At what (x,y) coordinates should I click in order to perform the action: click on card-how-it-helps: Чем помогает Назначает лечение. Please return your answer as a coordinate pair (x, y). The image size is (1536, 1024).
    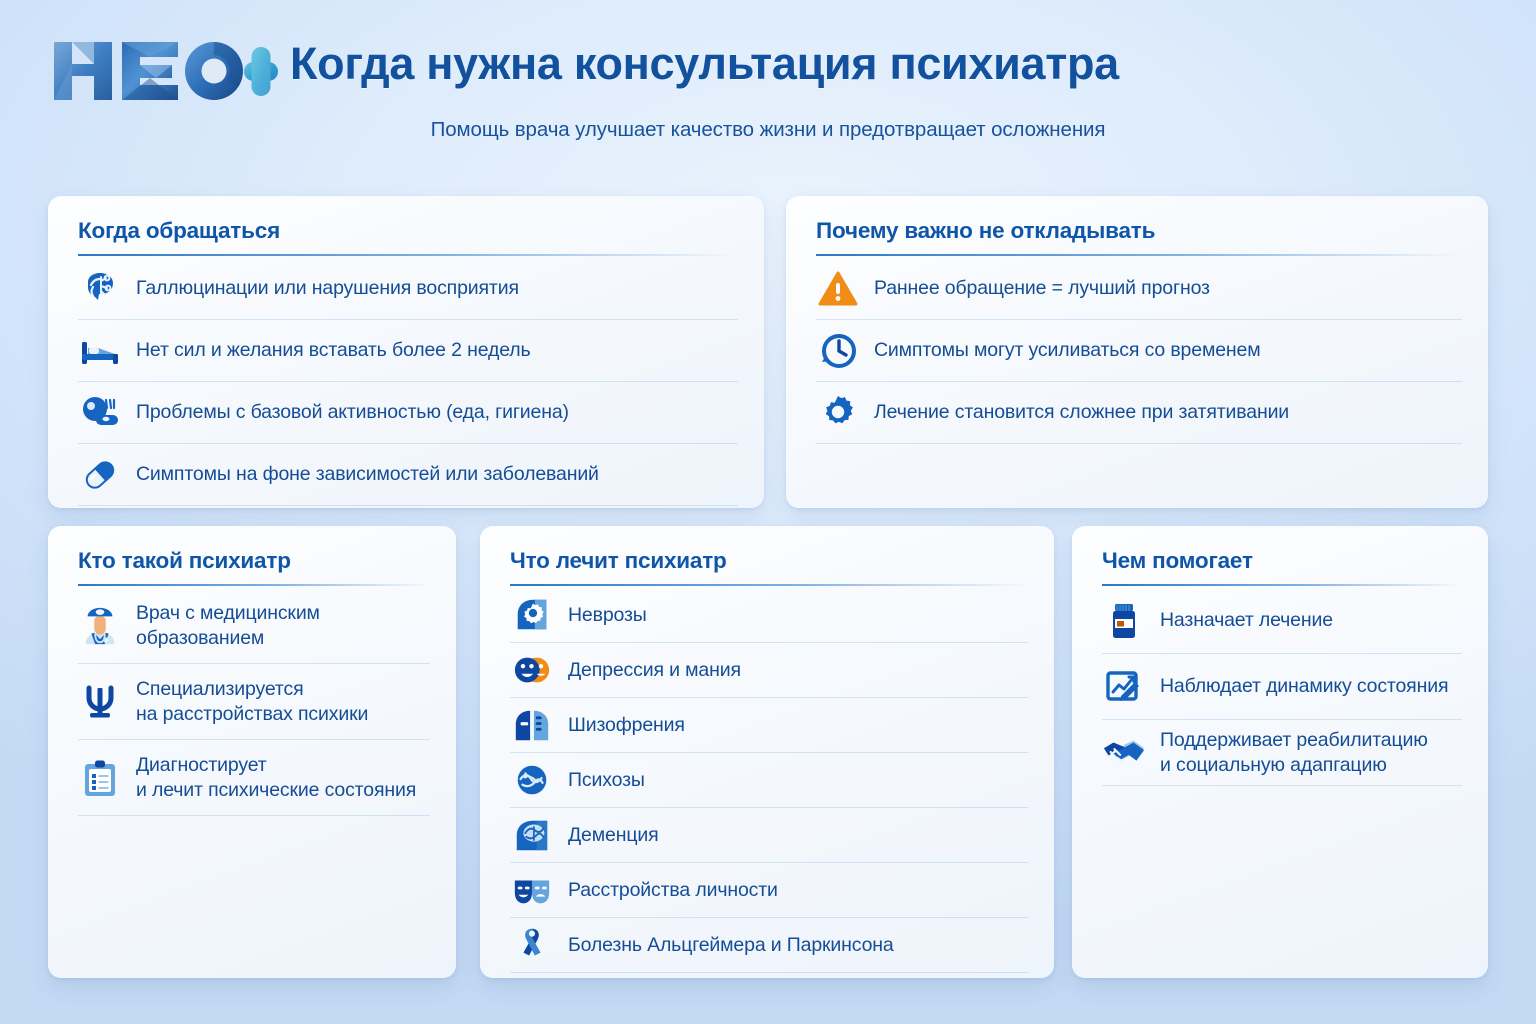
    Looking at the image, I should click on (1280, 752).